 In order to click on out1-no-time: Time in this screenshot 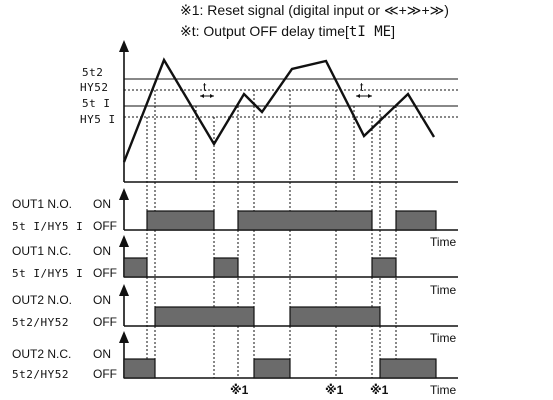, I will do `click(443, 242)`.